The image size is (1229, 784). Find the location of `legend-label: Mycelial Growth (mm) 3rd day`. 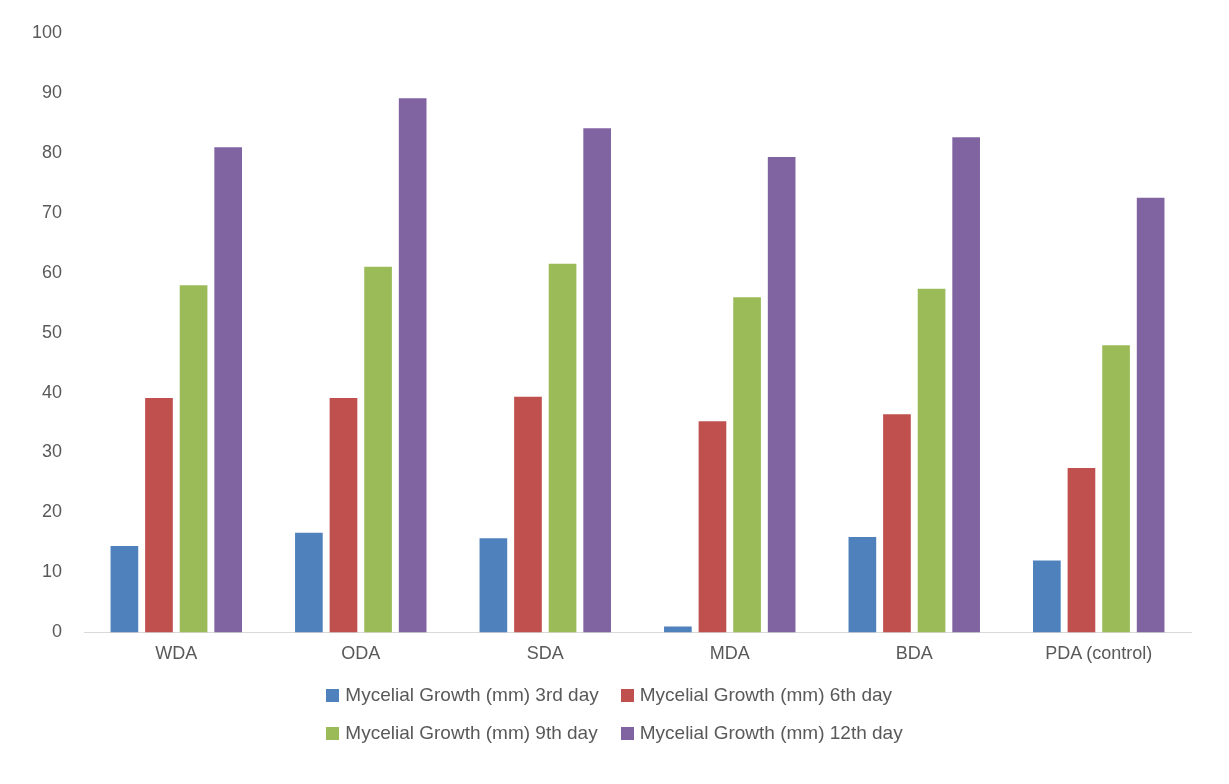

legend-label: Mycelial Growth (mm) 3rd day is located at coordinates (472, 695).